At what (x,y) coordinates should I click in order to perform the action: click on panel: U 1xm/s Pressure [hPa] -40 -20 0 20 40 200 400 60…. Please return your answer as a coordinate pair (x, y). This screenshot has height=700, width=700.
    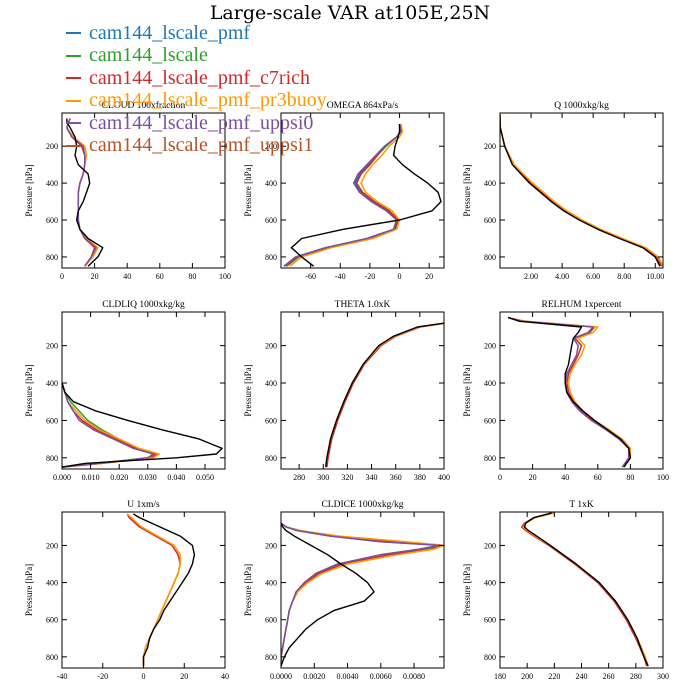
    Looking at the image, I should click on (126, 590).